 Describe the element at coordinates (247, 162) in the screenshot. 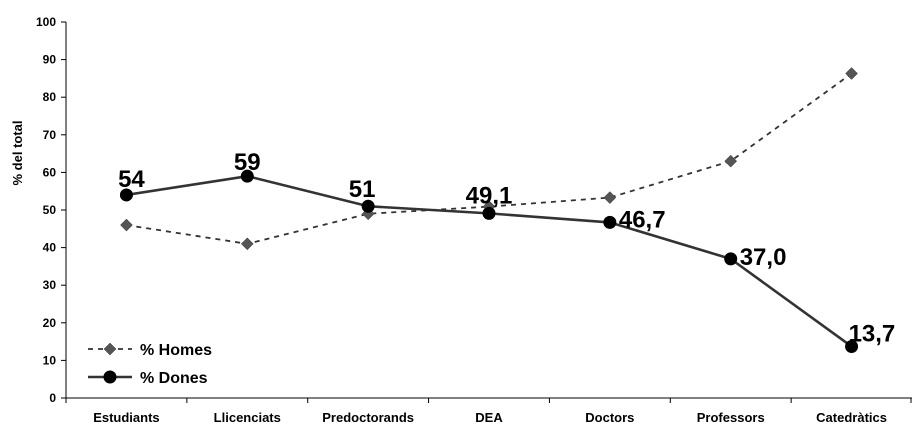

I see `data-label: 59` at that location.